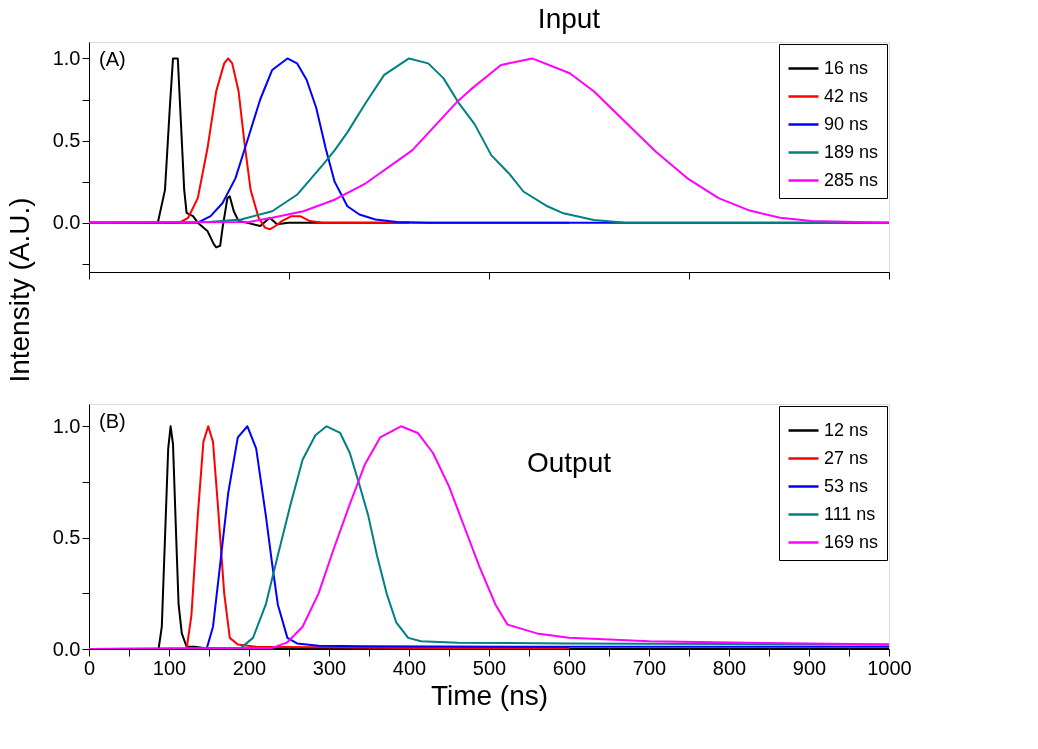 The width and height of the screenshot is (1038, 749). Describe the element at coordinates (409, 667) in the screenshot. I see `x-tick-label: 400` at that location.